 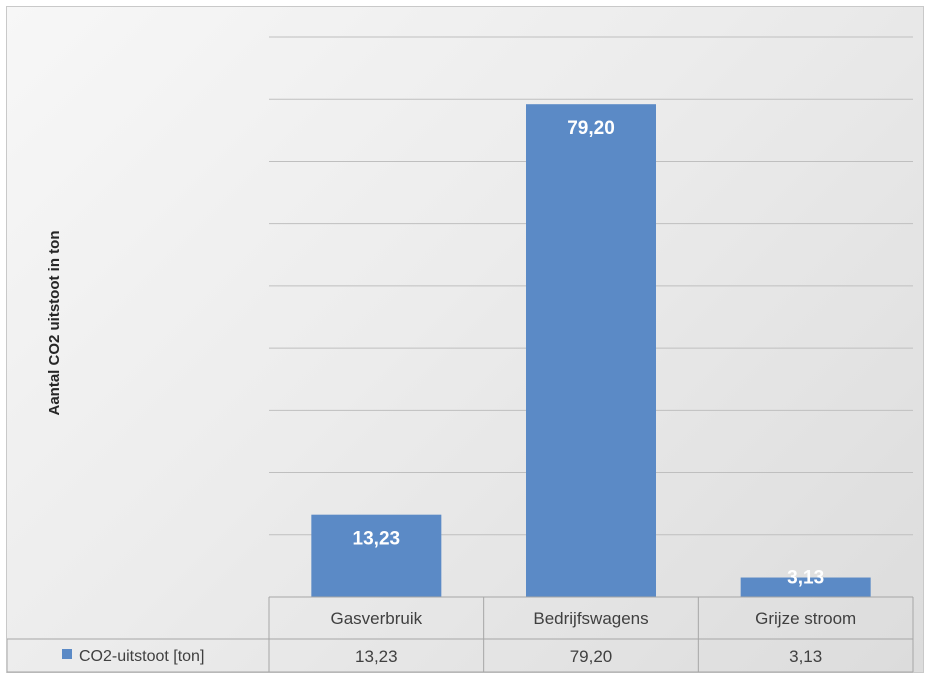 What do you see at coordinates (590, 618) in the screenshot?
I see `category-label: Bedrijfswagens` at bounding box center [590, 618].